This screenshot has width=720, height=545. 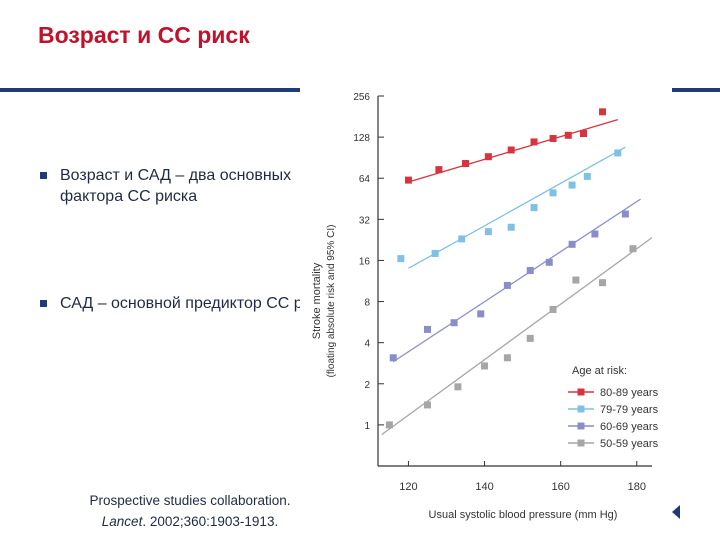 I want to click on y-tick-label: 64, so click(x=365, y=179).